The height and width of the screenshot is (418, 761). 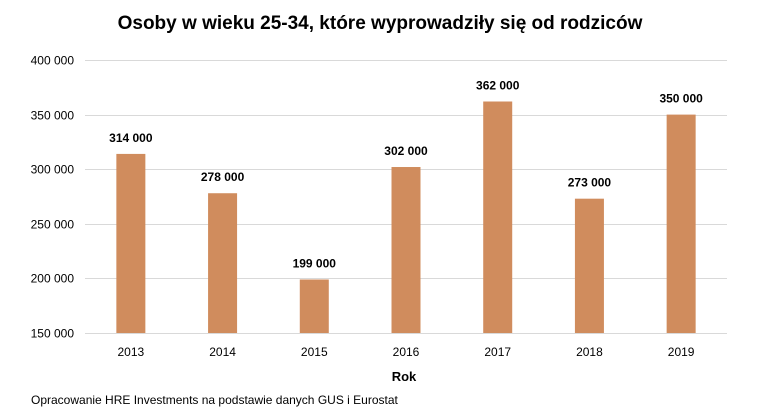 I want to click on x-axis-ticks: 2013 2014 2015 2016 2017 2018 2019, so click(x=406, y=352).